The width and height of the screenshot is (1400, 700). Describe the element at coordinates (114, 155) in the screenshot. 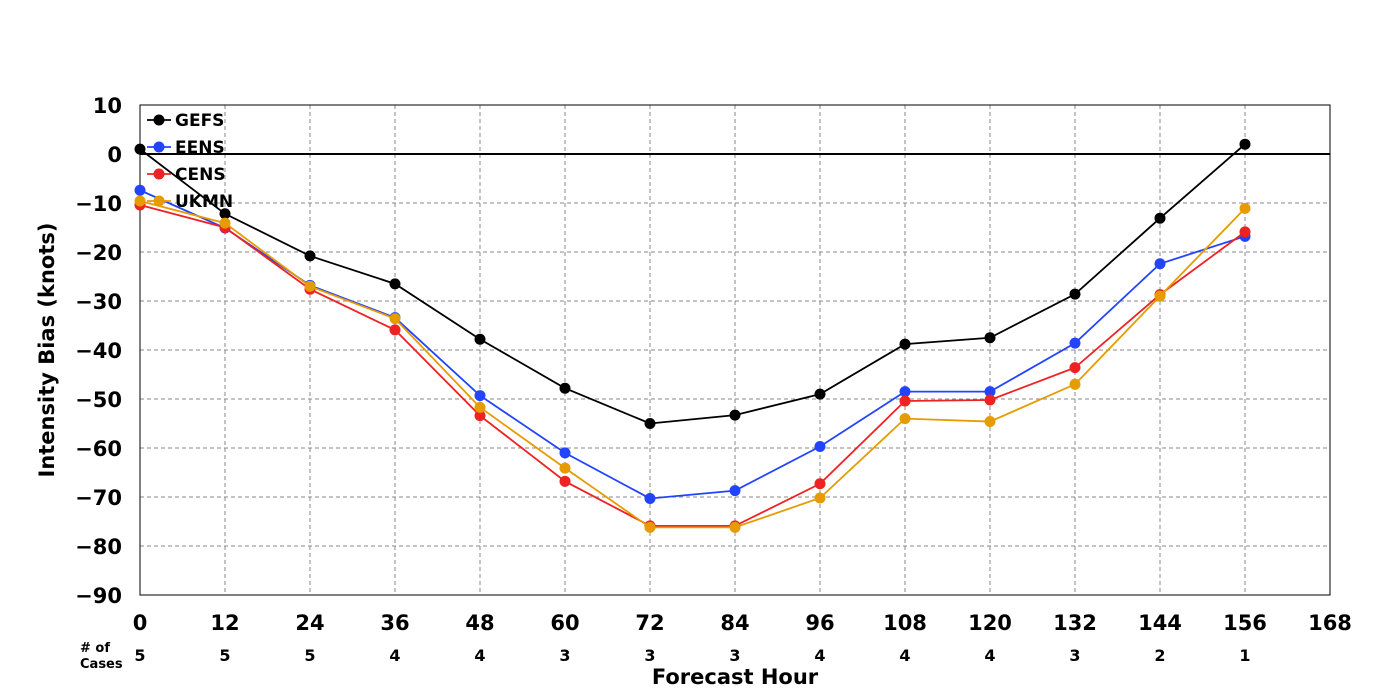

I see `y-tick-label: 0` at that location.